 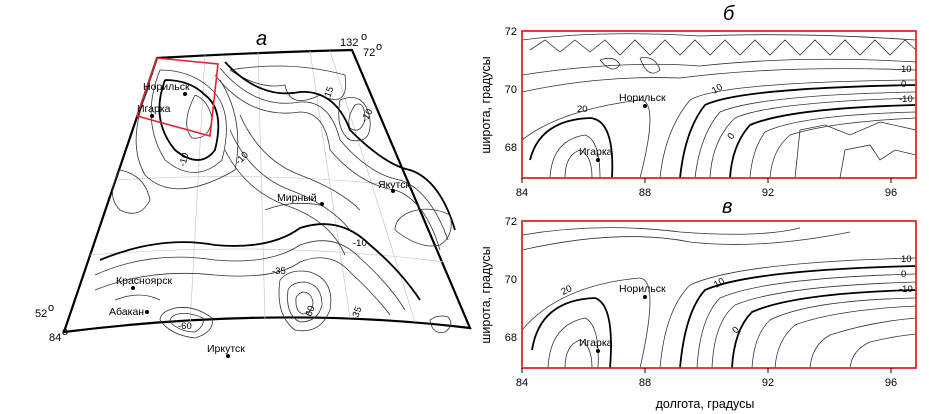 I want to click on corner-lon-top: 132, so click(x=349, y=43).